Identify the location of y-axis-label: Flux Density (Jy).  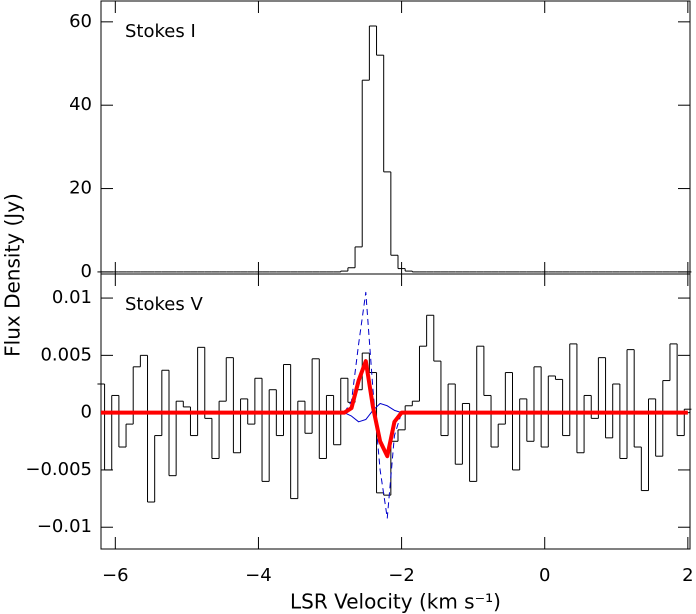
(13, 275).